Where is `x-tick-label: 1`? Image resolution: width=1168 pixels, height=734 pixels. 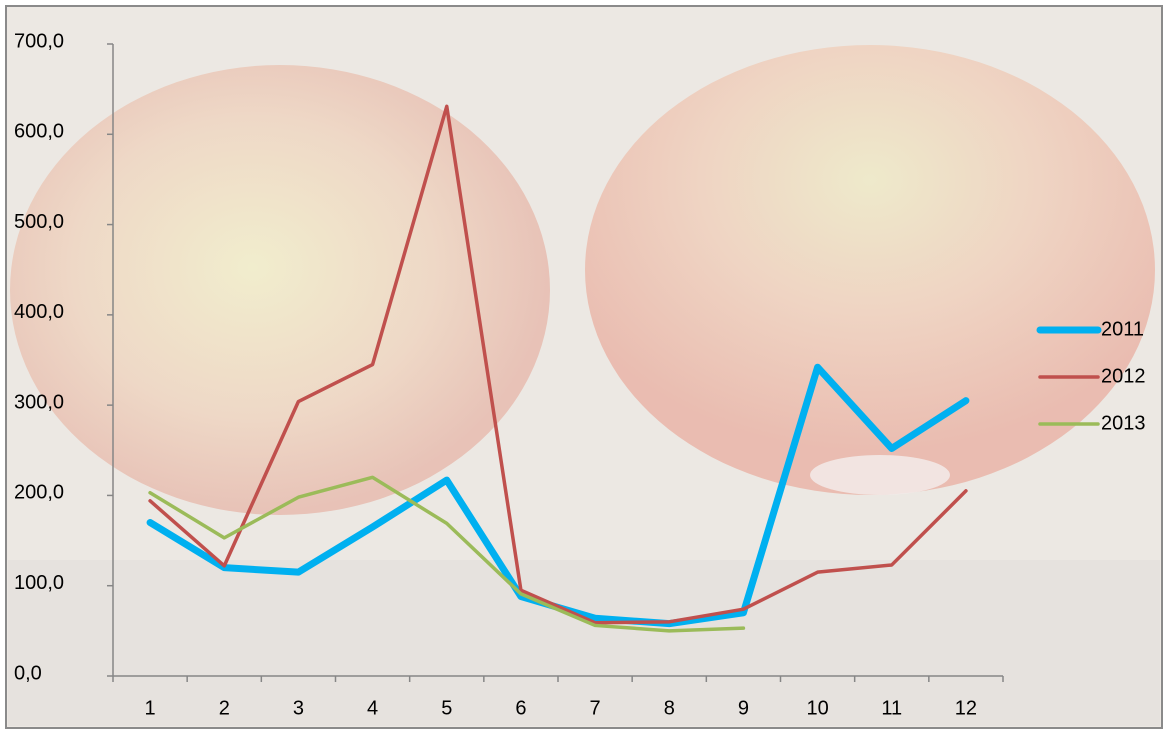 x-tick-label: 1 is located at coordinates (150, 708).